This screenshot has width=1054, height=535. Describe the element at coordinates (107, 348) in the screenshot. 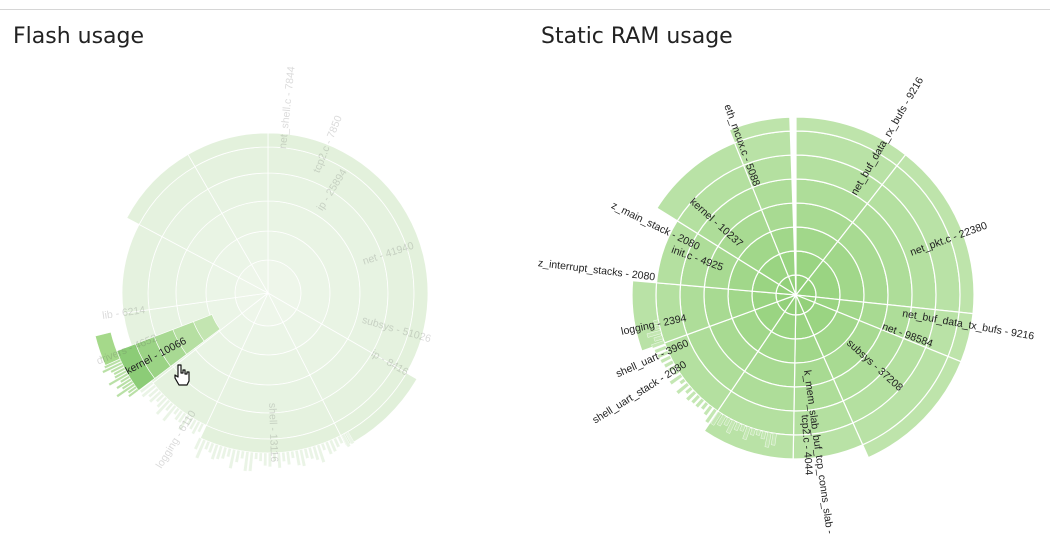

I see `flash-kernel-arc` at that location.